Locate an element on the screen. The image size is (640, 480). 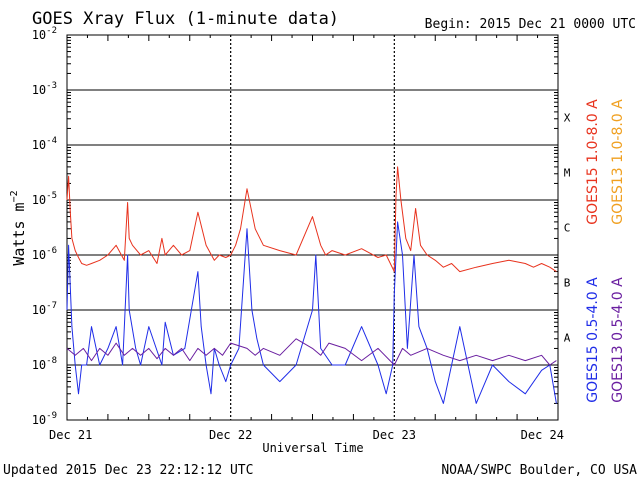
y-tick-exponent: -7 is located at coordinates (51, 306).